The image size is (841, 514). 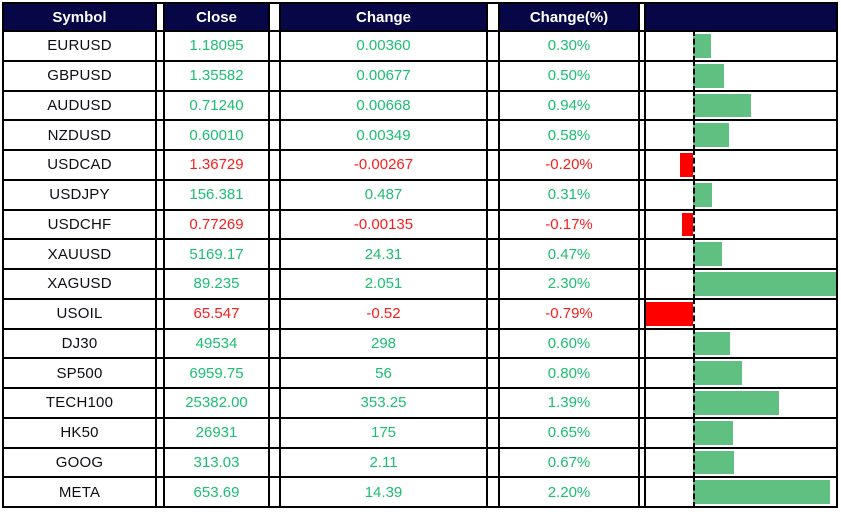 I want to click on symbol-label: TECH100, so click(x=79, y=403).